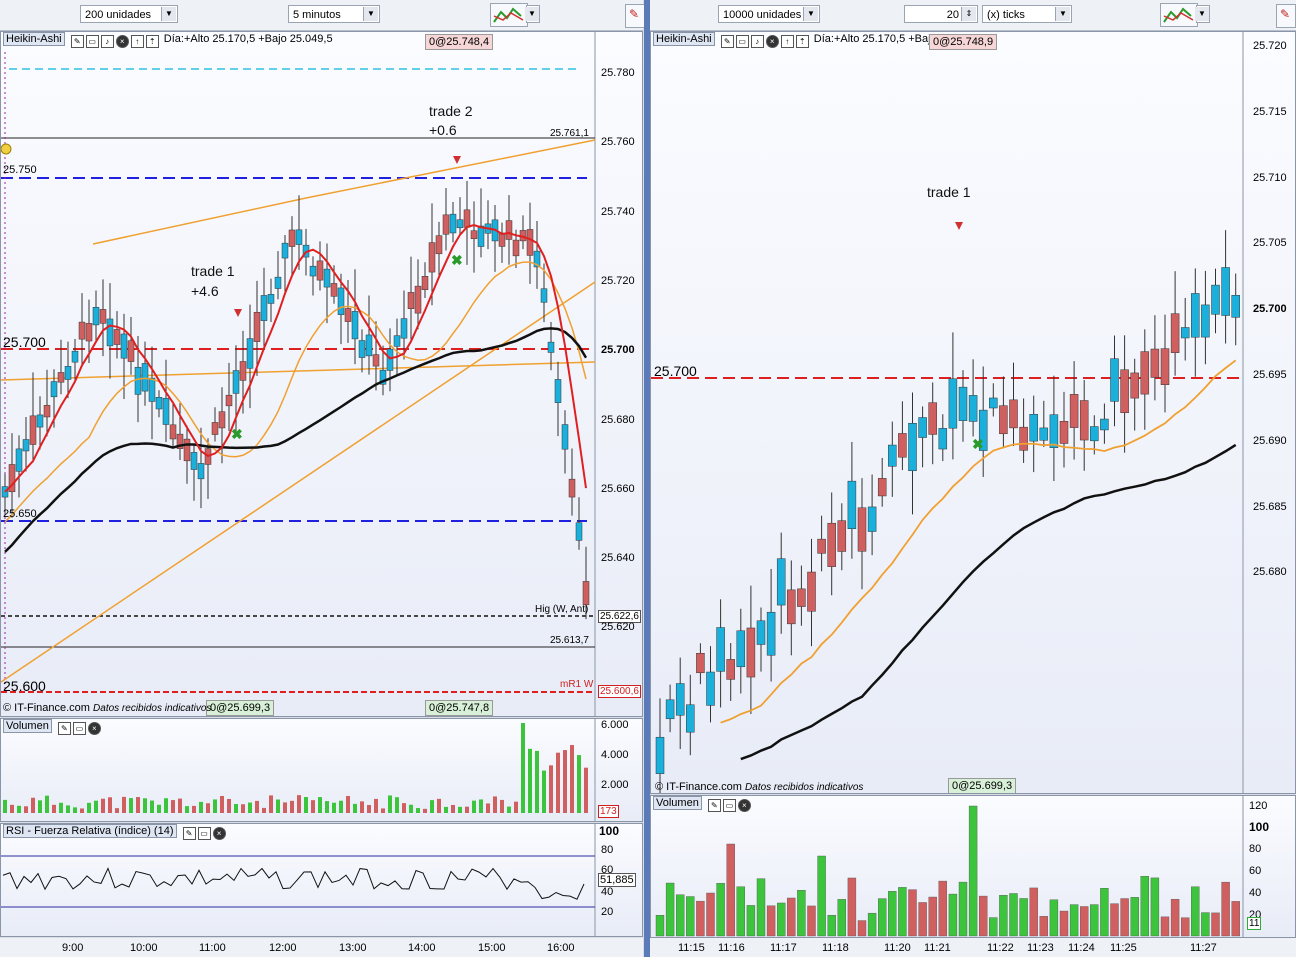 The height and width of the screenshot is (957, 1296). I want to click on trend-line, so click(199, 221).